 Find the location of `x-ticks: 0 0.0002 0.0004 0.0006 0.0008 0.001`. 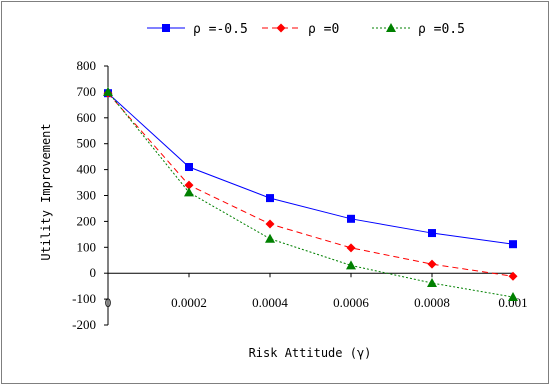

x-ticks: 0 0.0002 0.0004 0.0006 0.0008 0.001 is located at coordinates (316, 291).